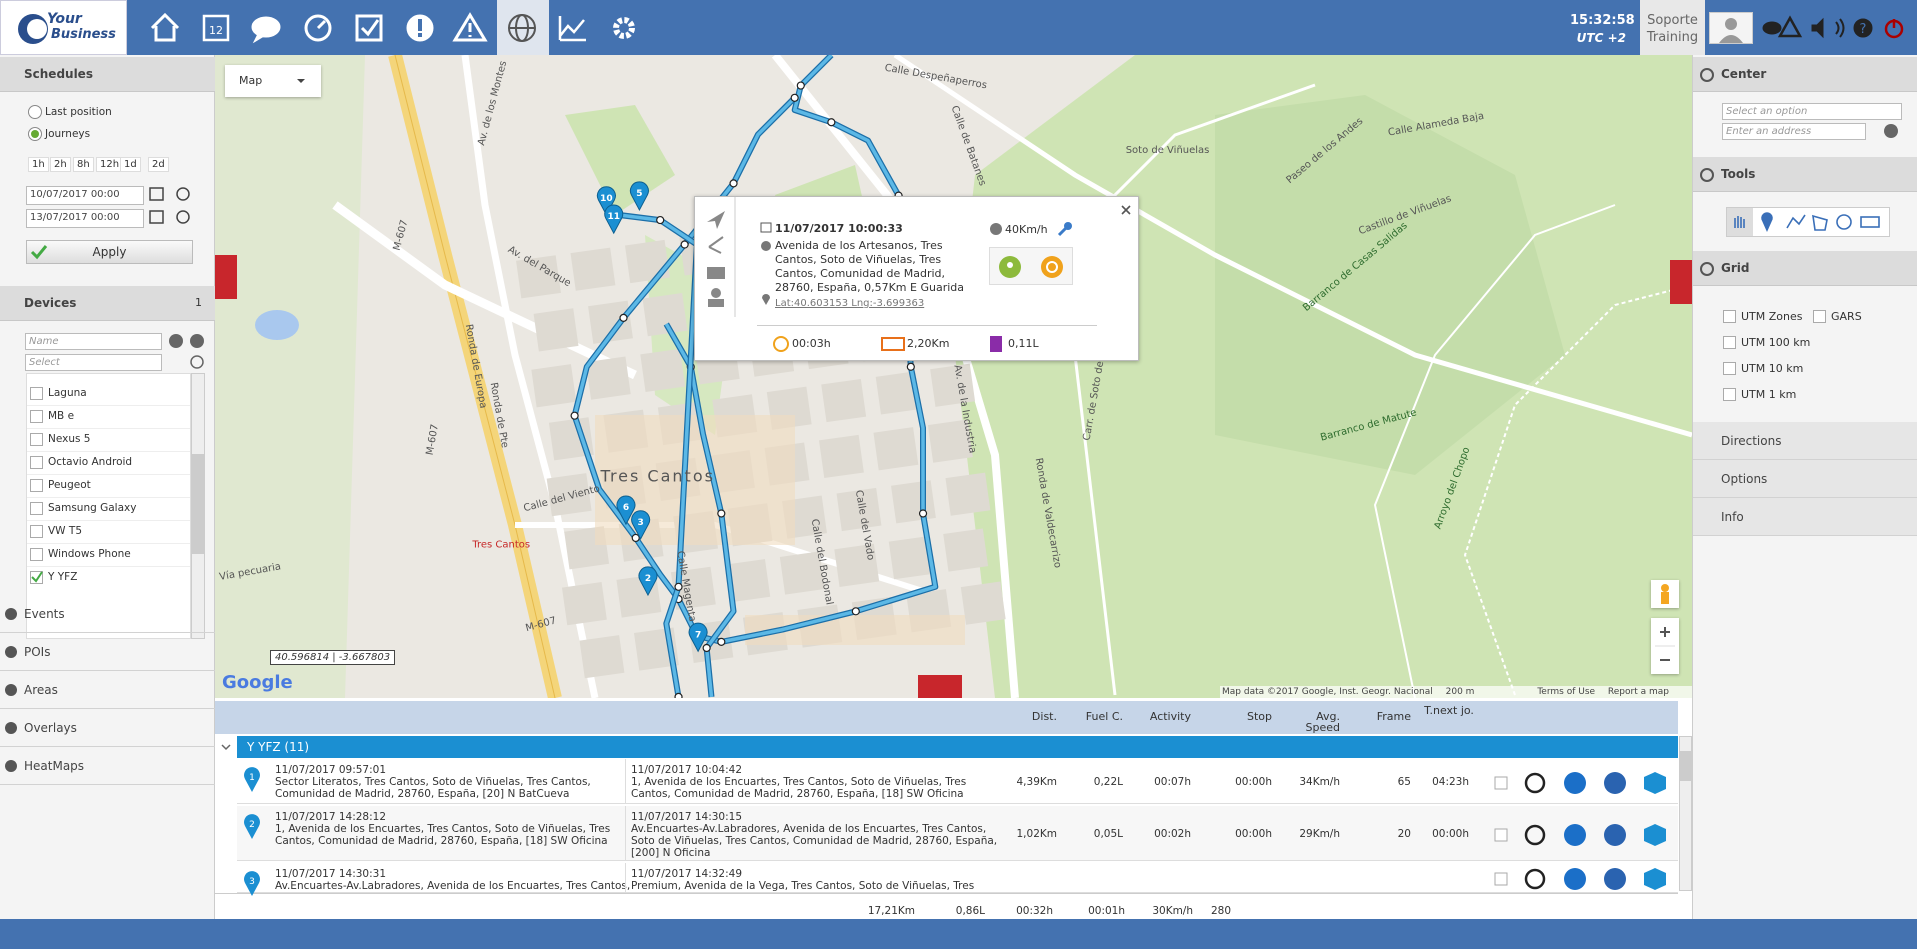  What do you see at coordinates (226, 277) in the screenshot?
I see `left-toggle` at bounding box center [226, 277].